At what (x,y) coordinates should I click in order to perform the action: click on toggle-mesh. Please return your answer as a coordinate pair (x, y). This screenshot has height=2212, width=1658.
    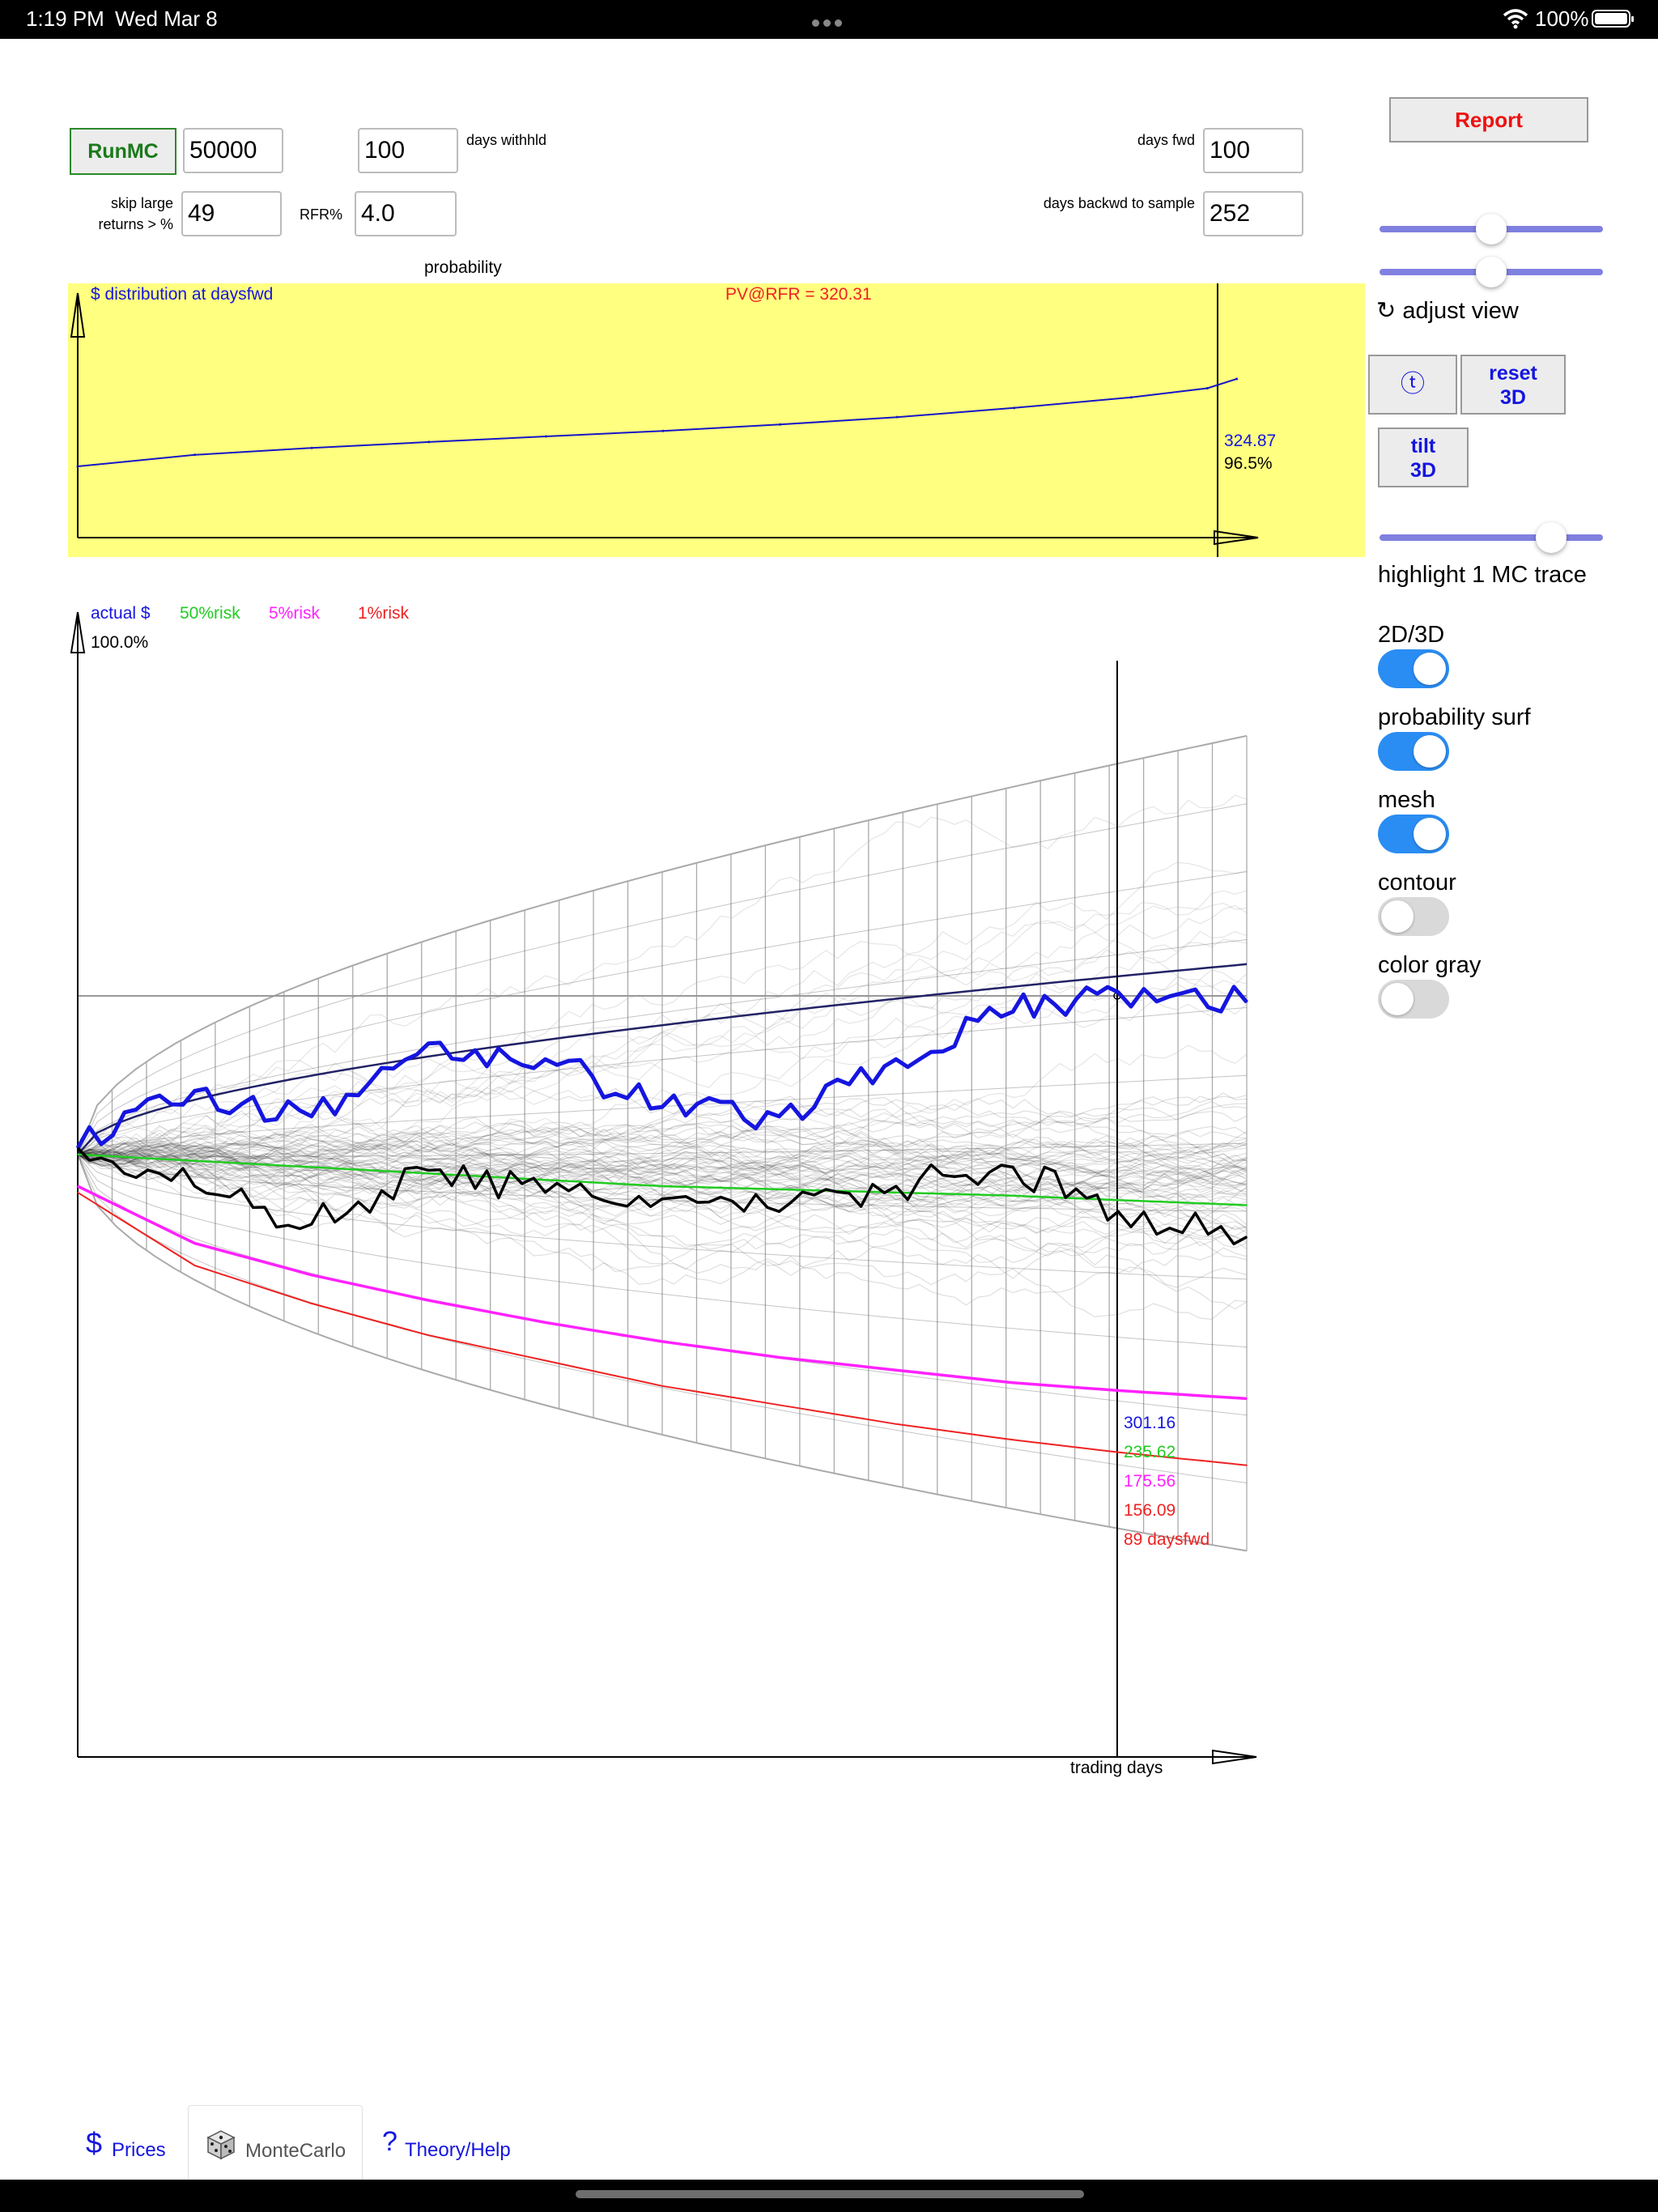
    Looking at the image, I should click on (1413, 834).